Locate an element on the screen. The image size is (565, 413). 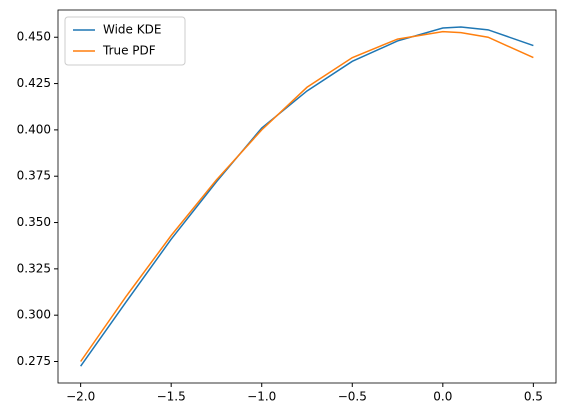
y-tick-label: 0.275 is located at coordinates (34, 361).